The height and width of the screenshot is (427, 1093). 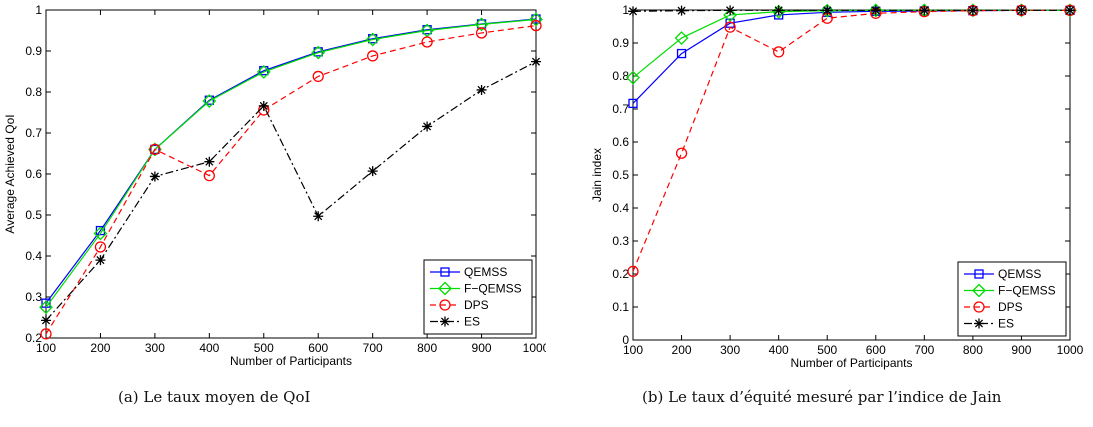 I want to click on series-es, so click(x=851, y=11).